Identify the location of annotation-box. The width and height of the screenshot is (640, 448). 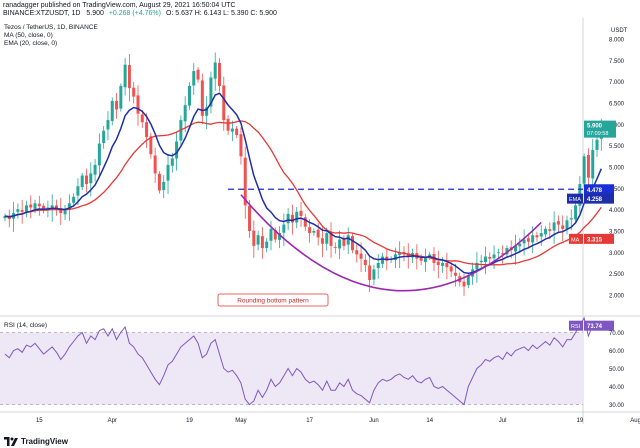
(273, 300).